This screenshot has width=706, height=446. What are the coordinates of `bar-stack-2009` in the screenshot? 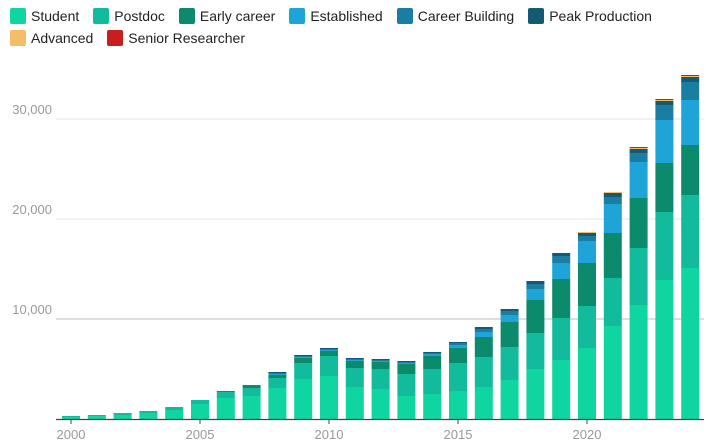 It's located at (303, 387).